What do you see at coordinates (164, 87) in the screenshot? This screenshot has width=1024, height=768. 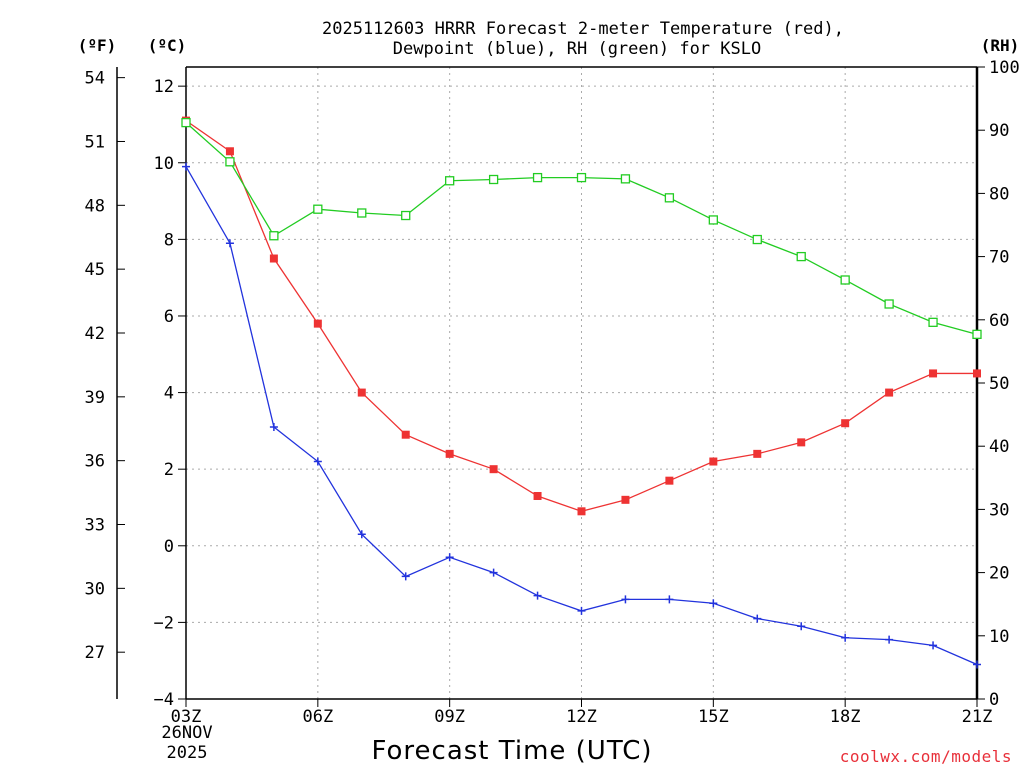 I see `c-tick-label: 12` at bounding box center [164, 87].